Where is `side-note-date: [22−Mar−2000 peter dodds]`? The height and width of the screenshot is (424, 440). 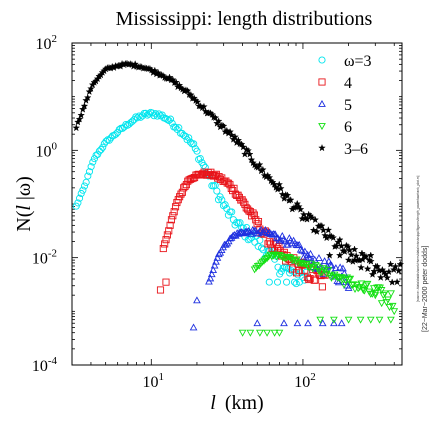 side-note-date: [22−Mar−2000 peter dodds] is located at coordinates (425, 289).